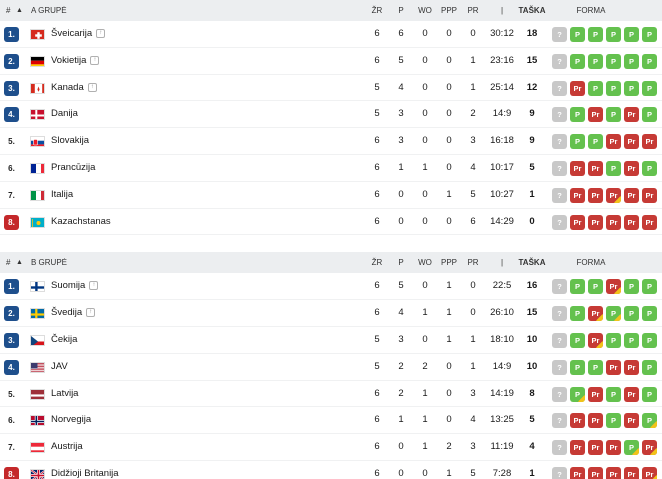 This screenshot has height=479, width=662. I want to click on team-name: Šveicarija ↑, so click(78, 34).